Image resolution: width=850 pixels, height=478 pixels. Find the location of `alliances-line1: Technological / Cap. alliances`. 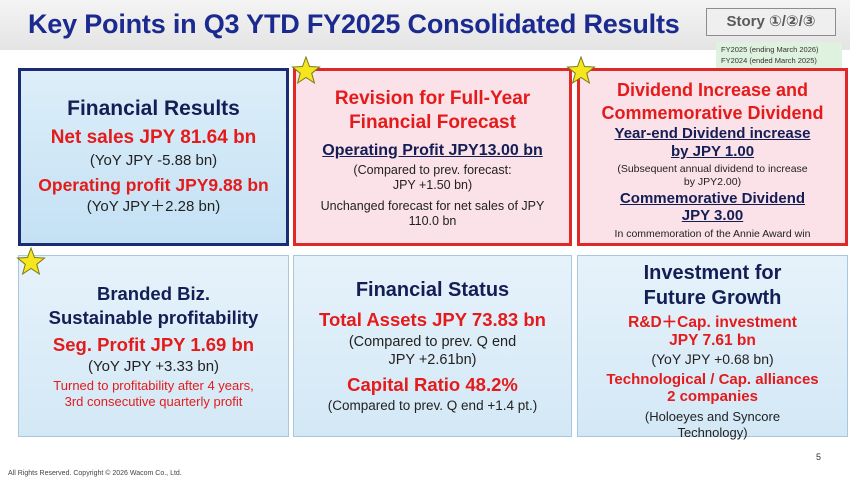

alliances-line1: Technological / Cap. alliances is located at coordinates (712, 379).